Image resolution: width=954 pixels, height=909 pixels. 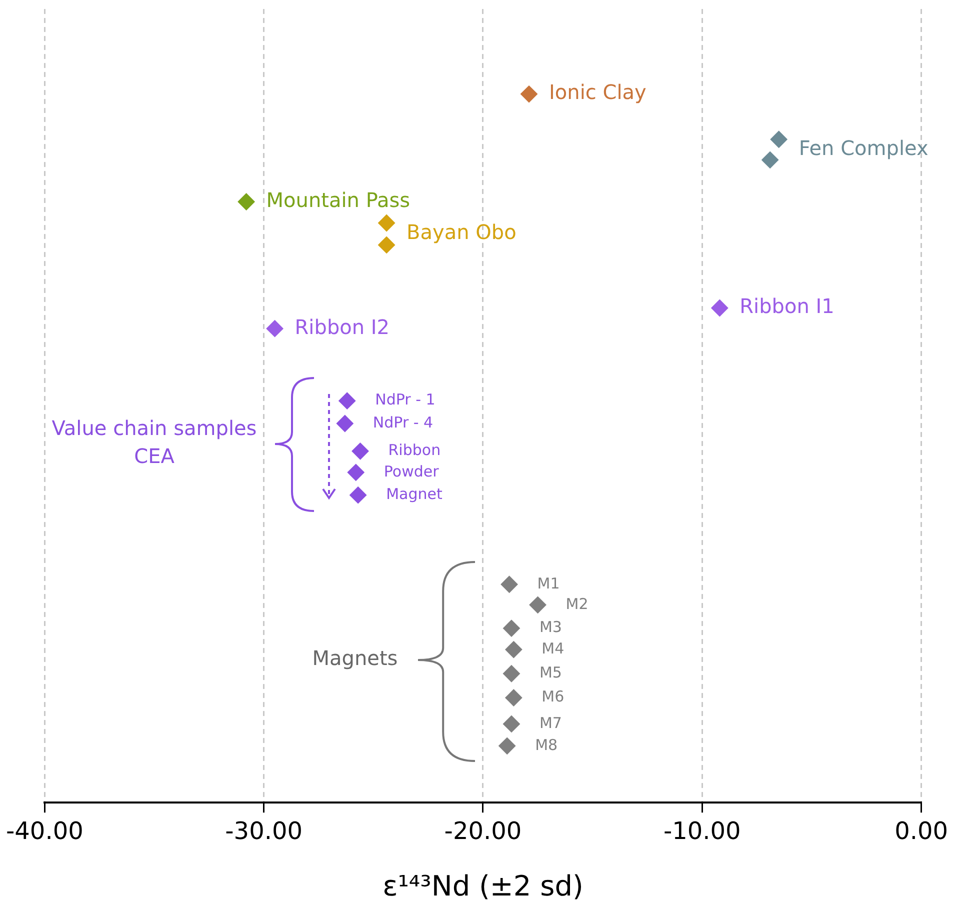 What do you see at coordinates (264, 831) in the screenshot?
I see `x-tick-label: -30.00` at bounding box center [264, 831].